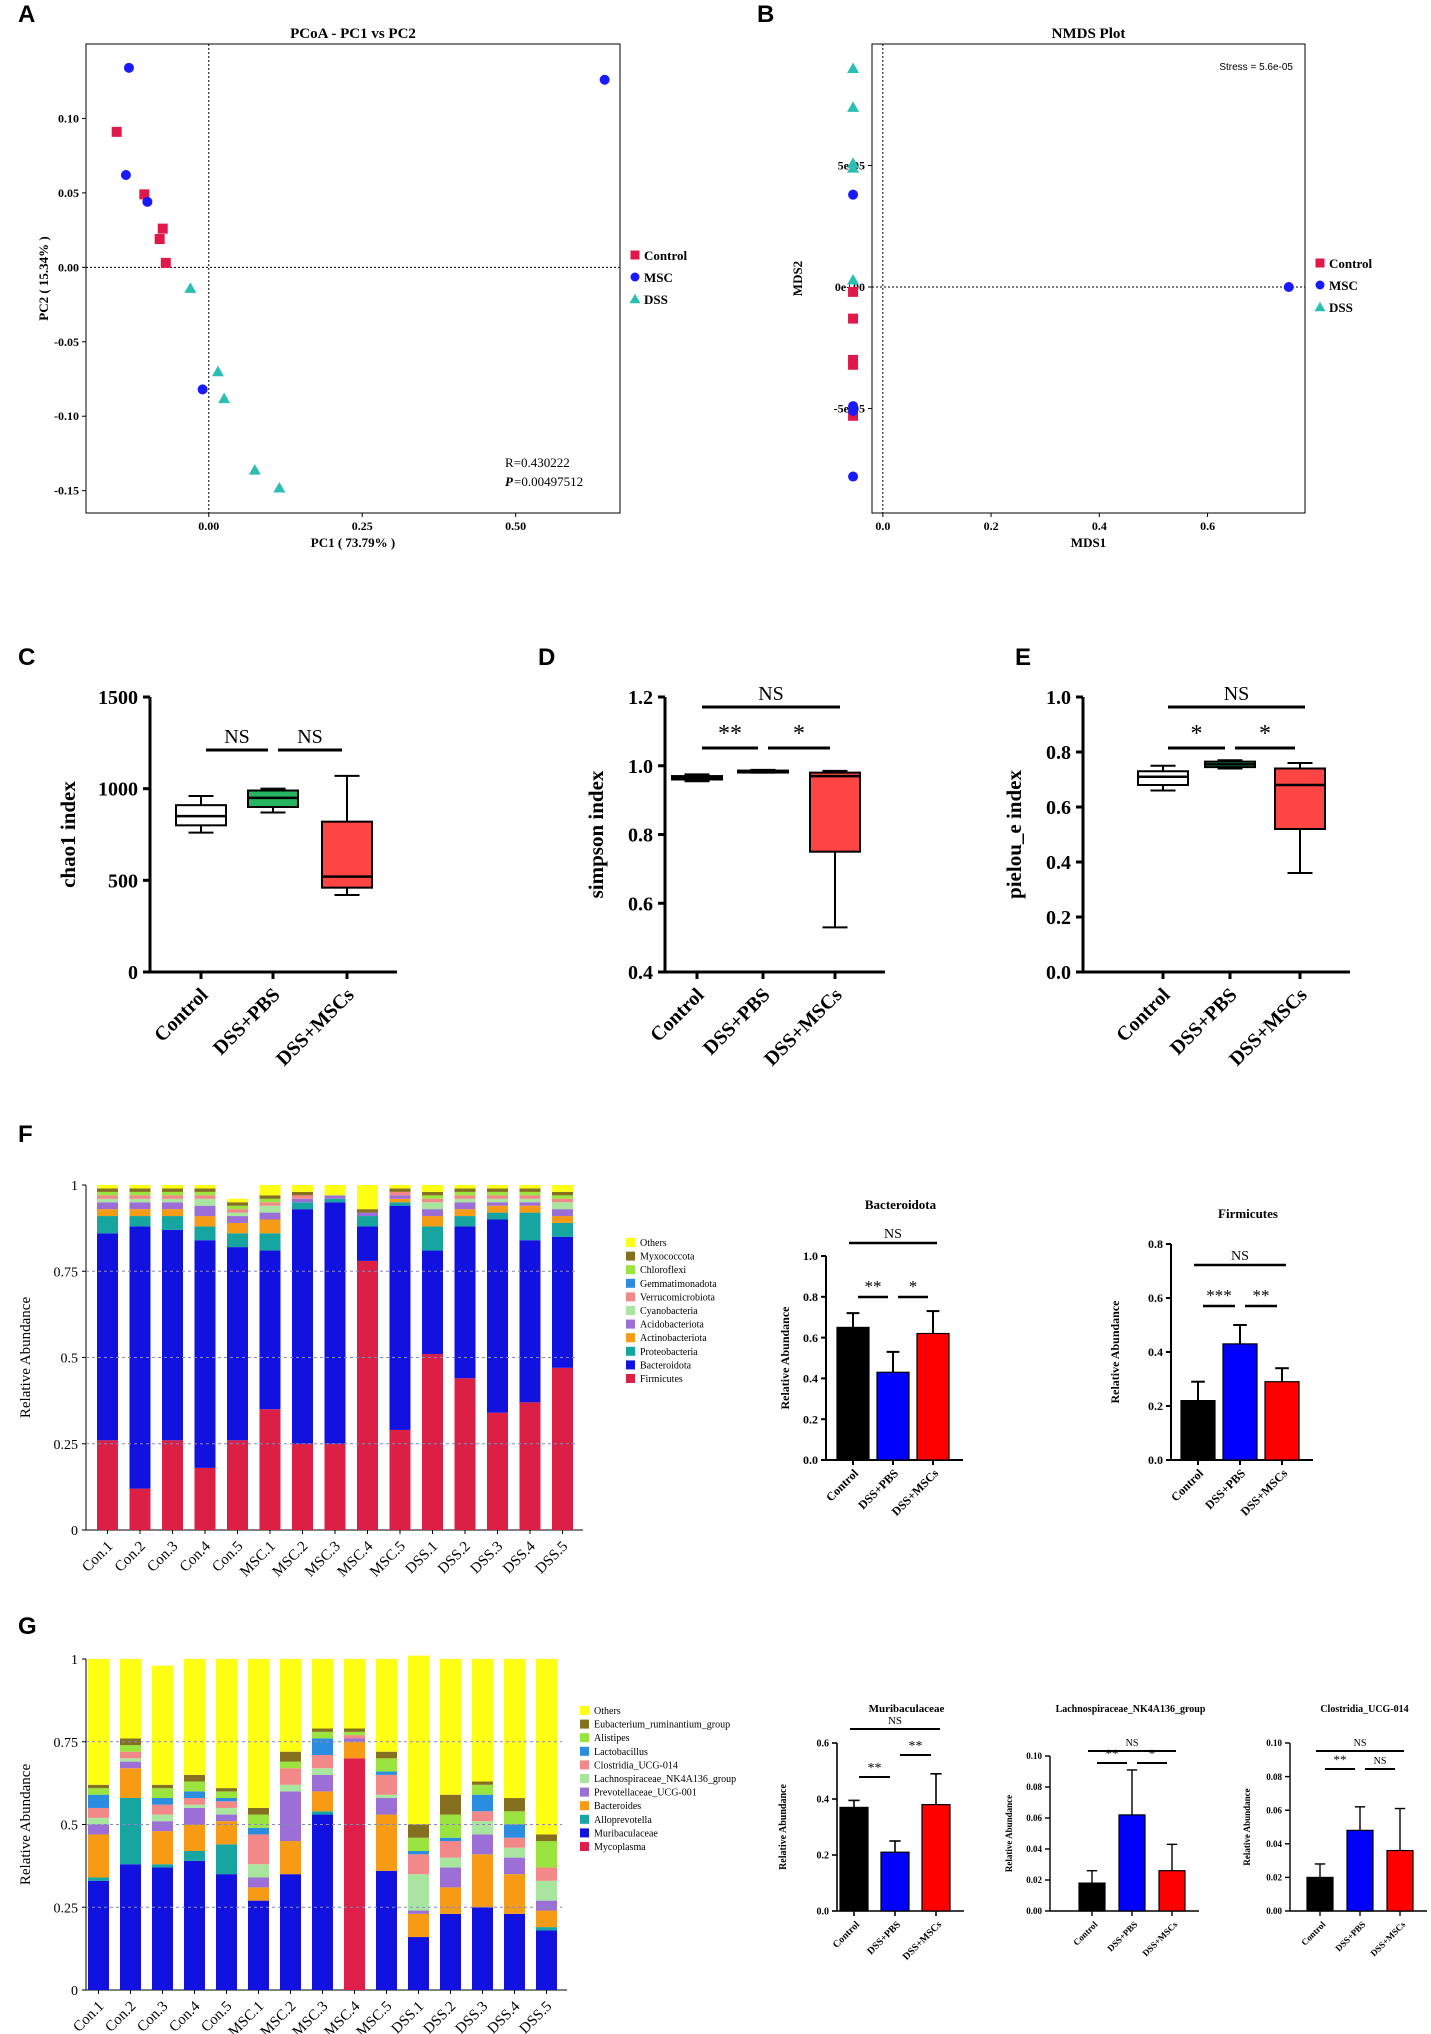 The width and height of the screenshot is (1431, 2034). Describe the element at coordinates (853, 318) in the screenshot. I see `data-point-control` at that location.